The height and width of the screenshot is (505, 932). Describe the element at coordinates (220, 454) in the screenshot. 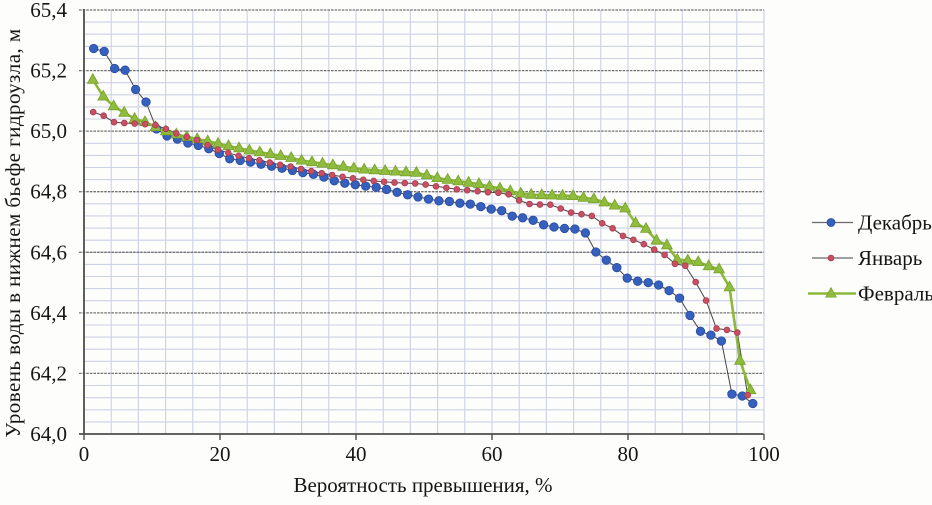

I see `svg-text: 20` at that location.